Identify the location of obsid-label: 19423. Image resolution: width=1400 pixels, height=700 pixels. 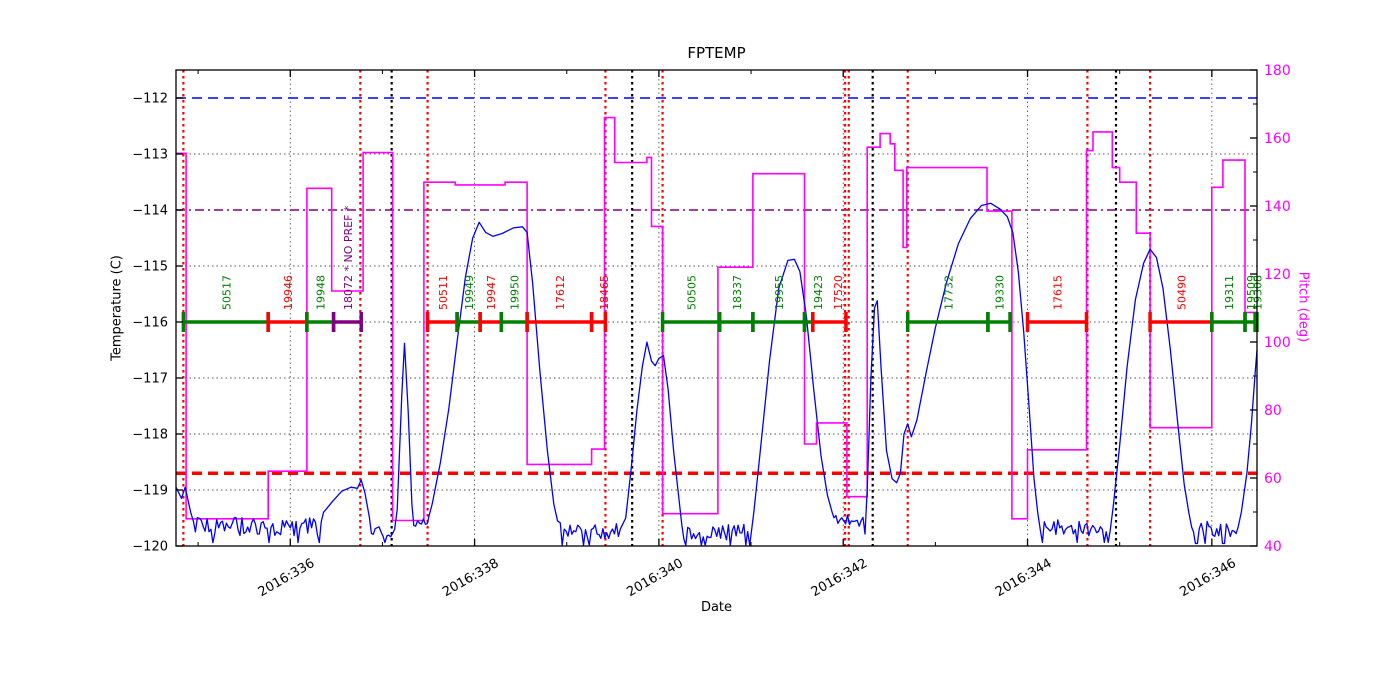
(818, 292).